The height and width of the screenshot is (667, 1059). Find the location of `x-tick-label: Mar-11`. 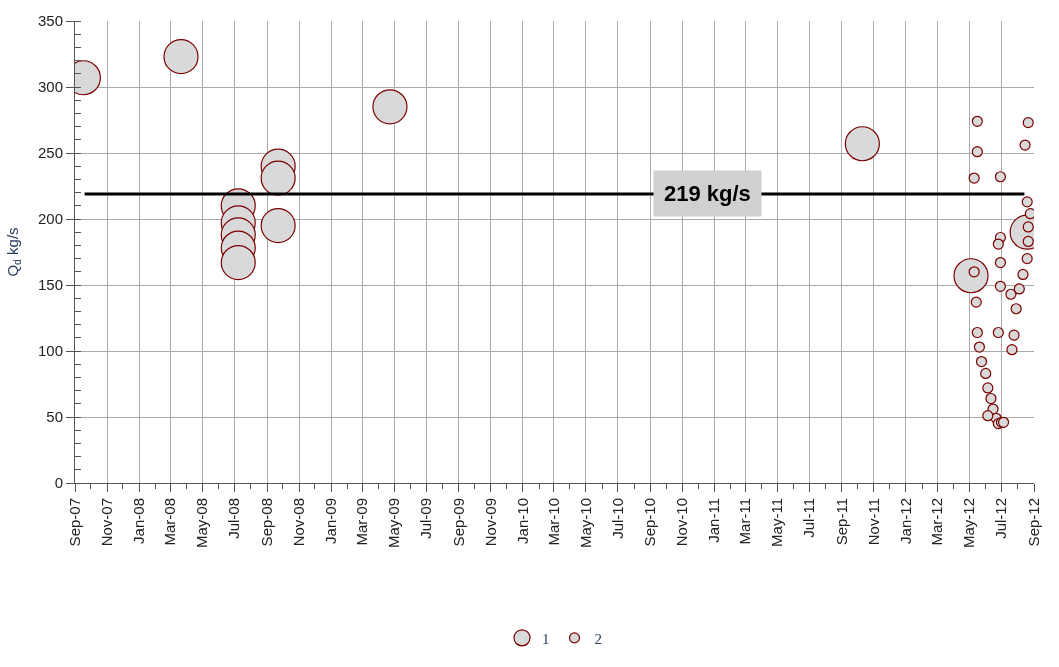

x-tick-label: Mar-11 is located at coordinates (745, 521).